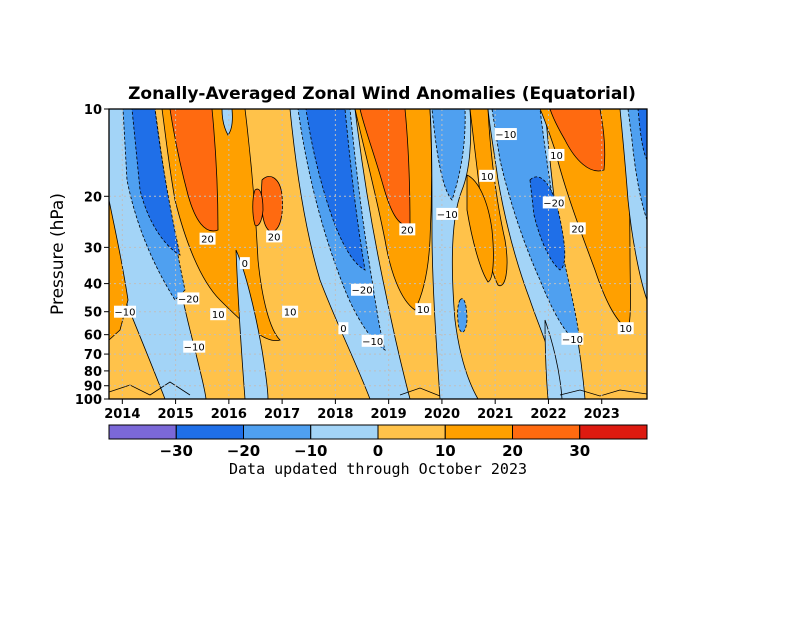 The width and height of the screenshot is (800, 618). I want to click on x-axis-ticks: 2014 2015 2016 2017 2018 2019 2020 2021 2022 2023, so click(362, 410).